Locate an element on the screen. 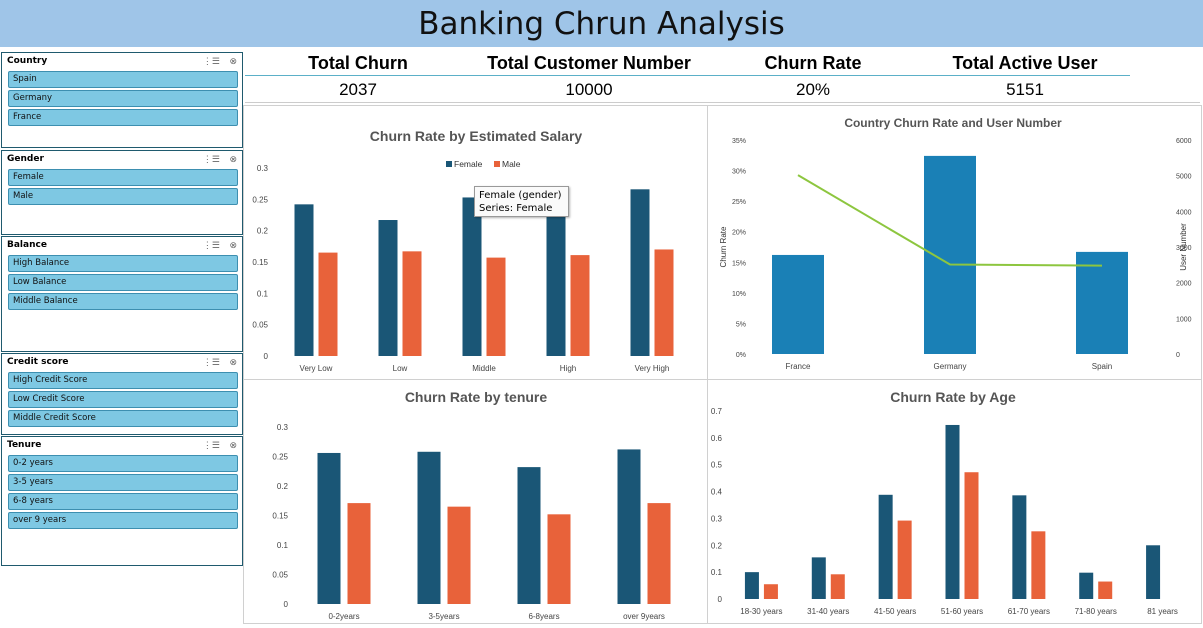 The width and height of the screenshot is (1203, 628). slicer-title: Balance is located at coordinates (27, 245).